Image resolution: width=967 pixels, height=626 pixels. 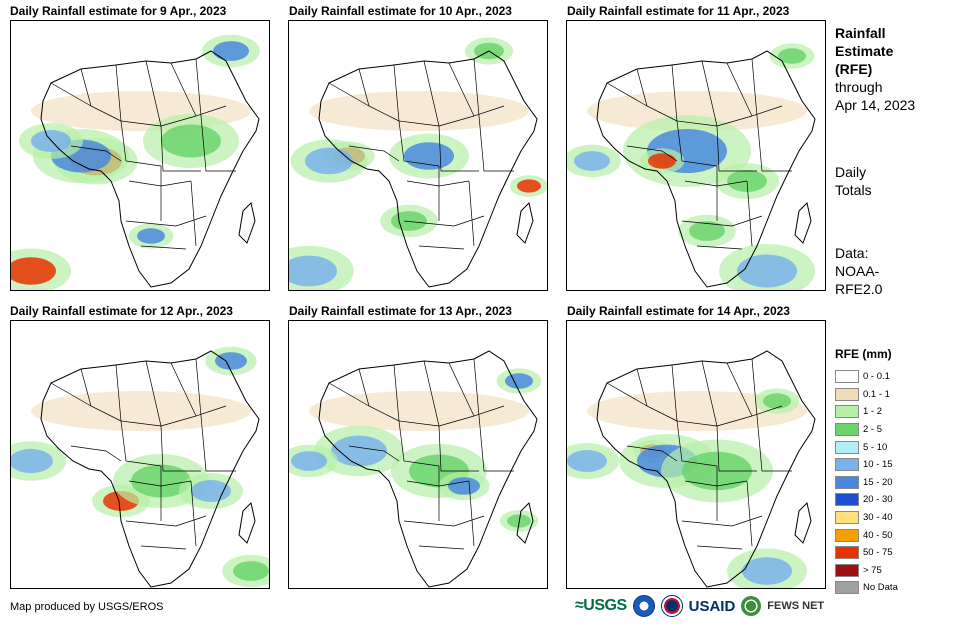 I want to click on panel-title-1: Daily Rainfall estimate for 9 Apr., 2023, so click(x=118, y=11).